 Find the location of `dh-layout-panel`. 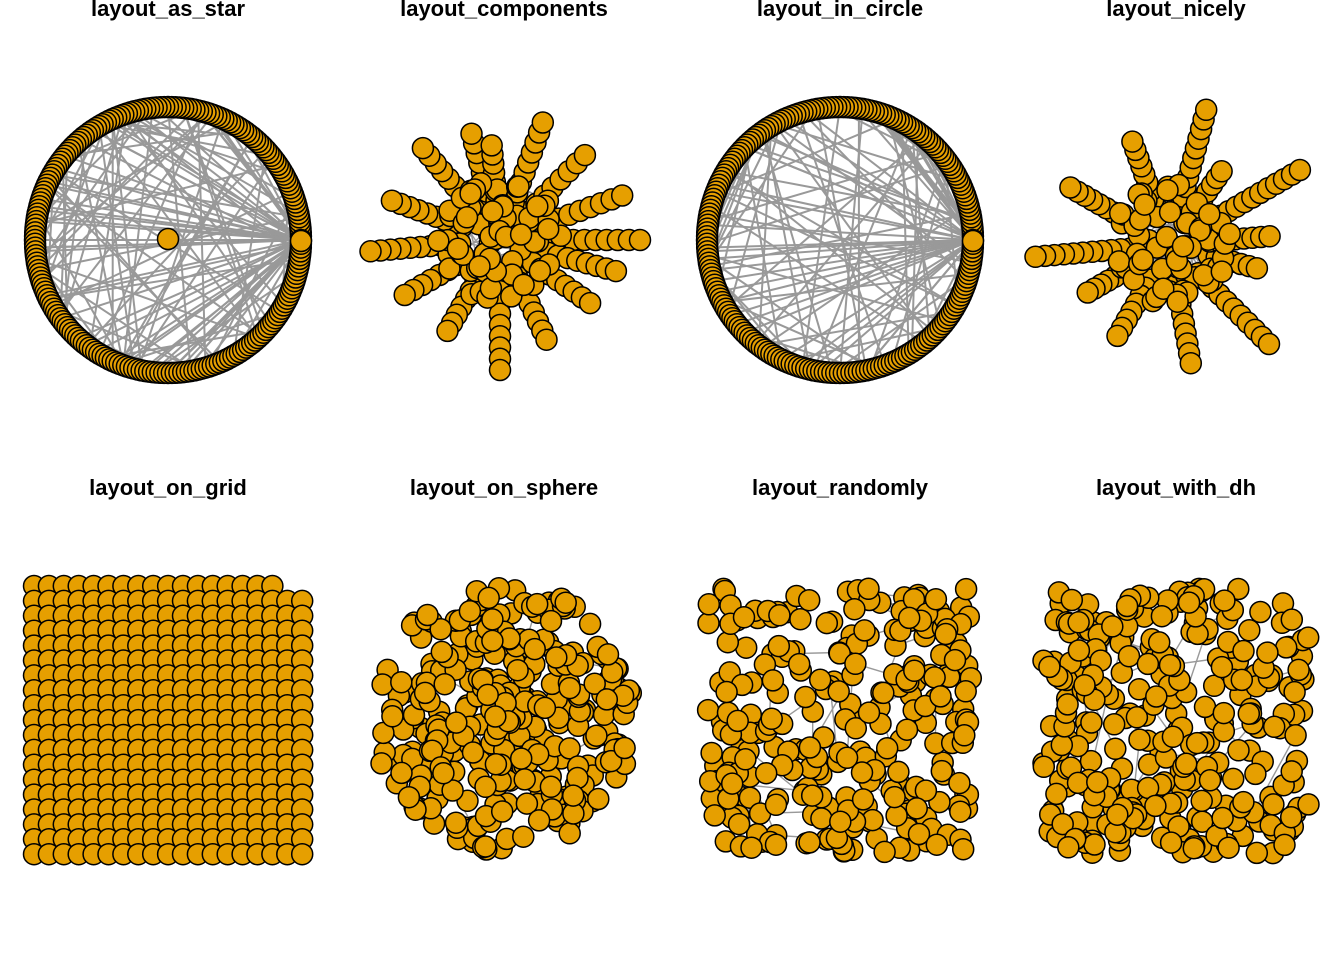

dh-layout-panel is located at coordinates (1176, 721).